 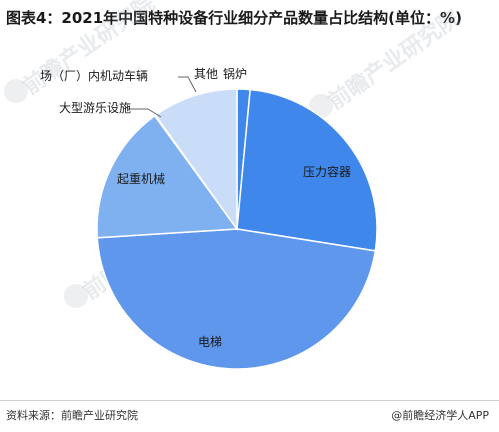 What do you see at coordinates (206, 74) in the screenshot?
I see `slice-label: 其他` at bounding box center [206, 74].